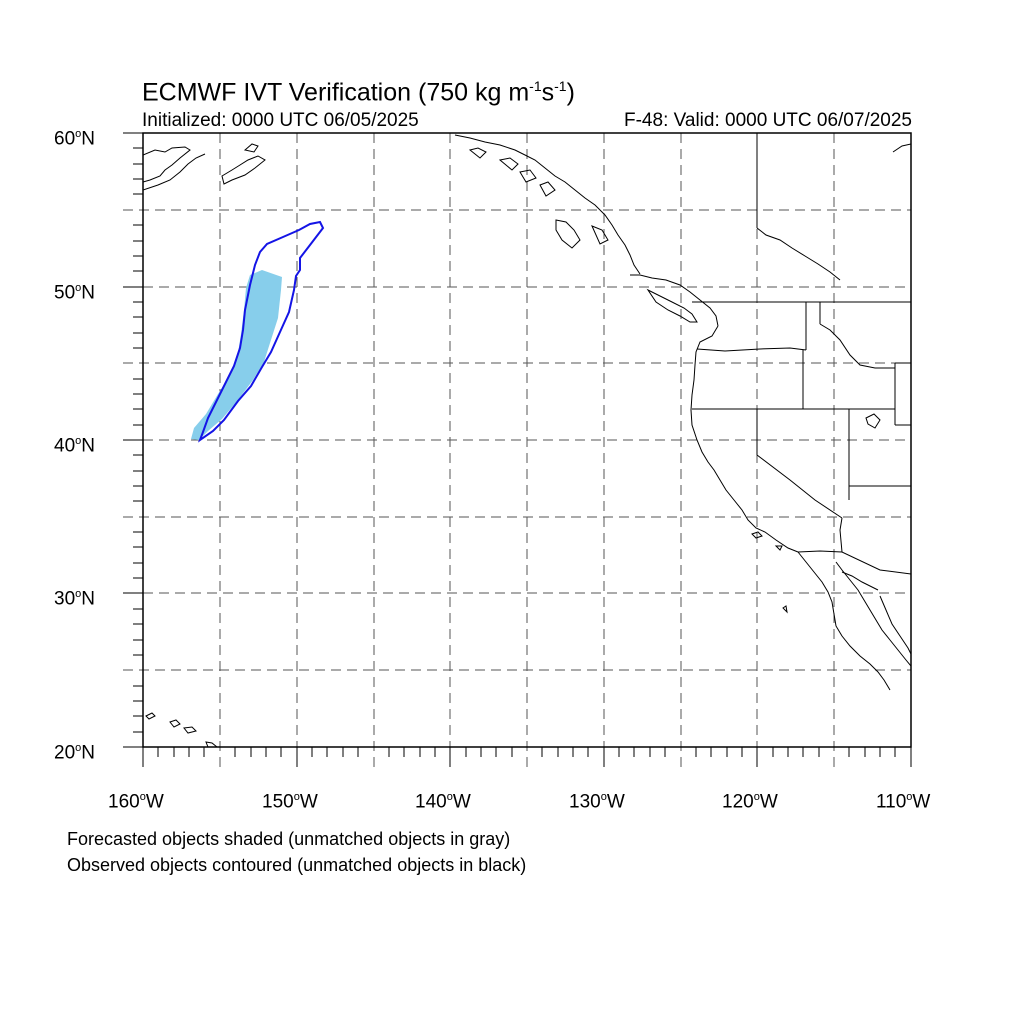 This screenshot has height=1024, width=1024. What do you see at coordinates (74, 753) in the screenshot?
I see `lat-label-20: 20oN` at bounding box center [74, 753].